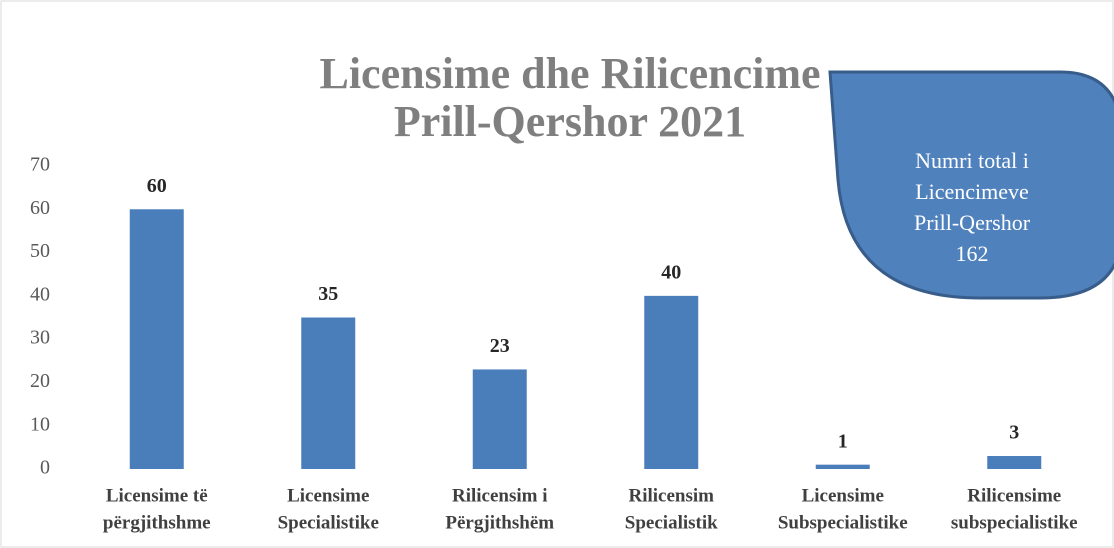 This screenshot has height=548, width=1114. I want to click on chart-title: Licensime dhe Rilicencime, so click(569, 73).